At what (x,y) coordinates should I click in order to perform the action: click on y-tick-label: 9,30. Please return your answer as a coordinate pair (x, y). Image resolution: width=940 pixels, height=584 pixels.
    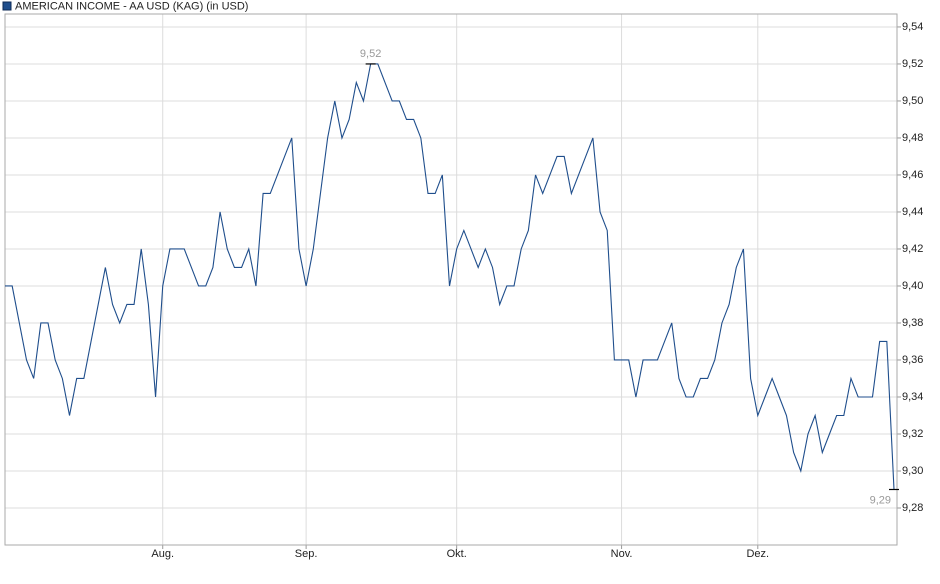
    Looking at the image, I should click on (912, 471).